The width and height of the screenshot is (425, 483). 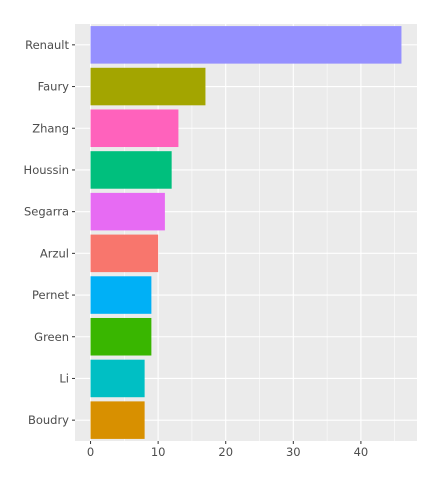 I want to click on x-tick-label: 0, so click(x=90, y=452).